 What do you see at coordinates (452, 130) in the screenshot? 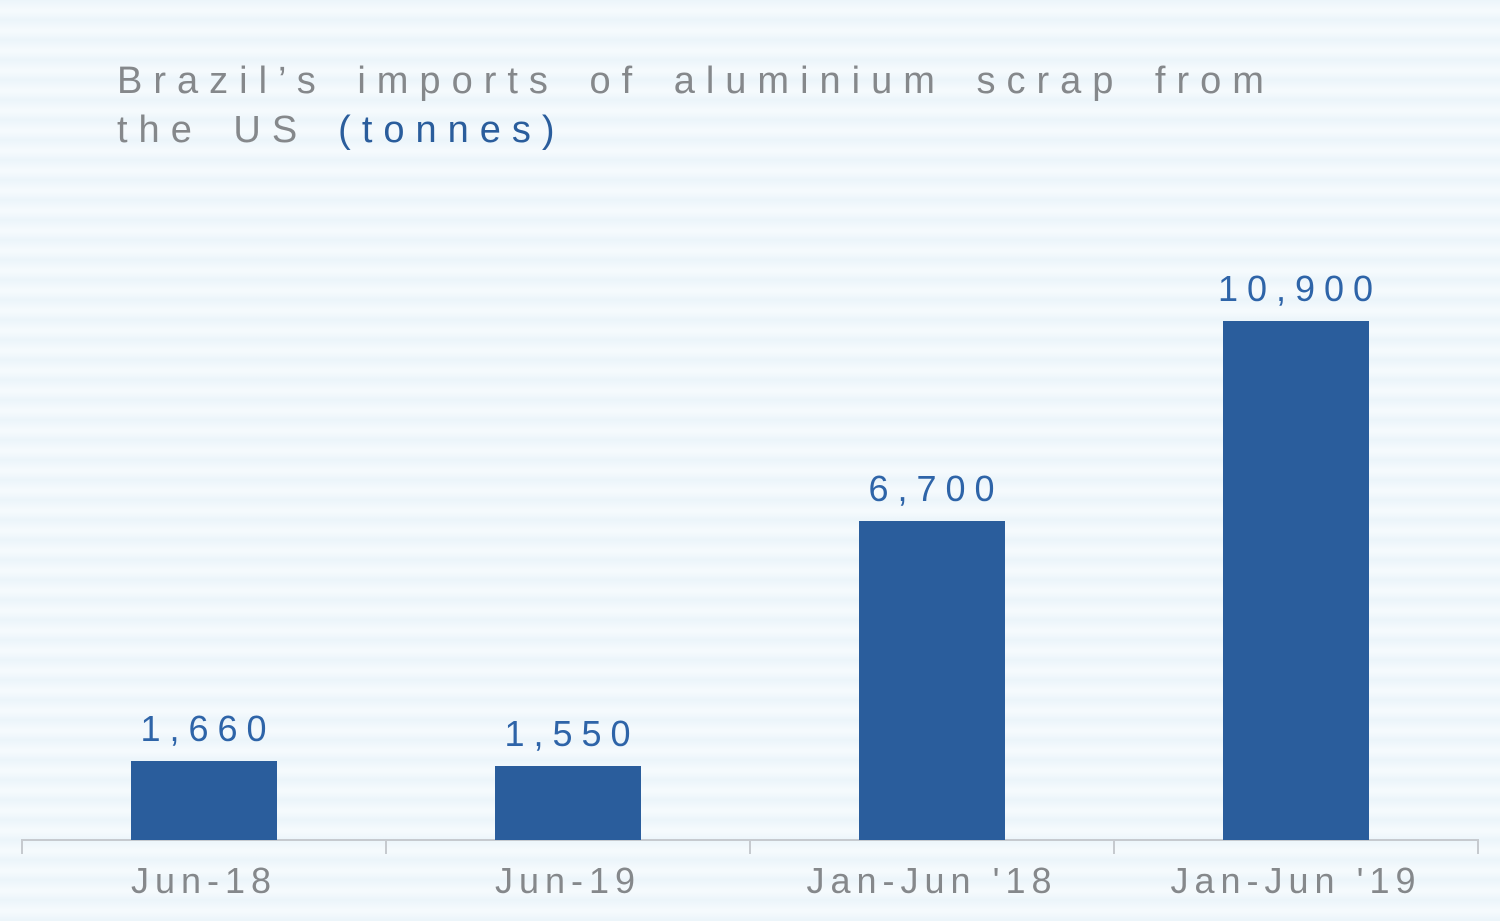
I see `chart-title-unit: (tonnes)` at bounding box center [452, 130].